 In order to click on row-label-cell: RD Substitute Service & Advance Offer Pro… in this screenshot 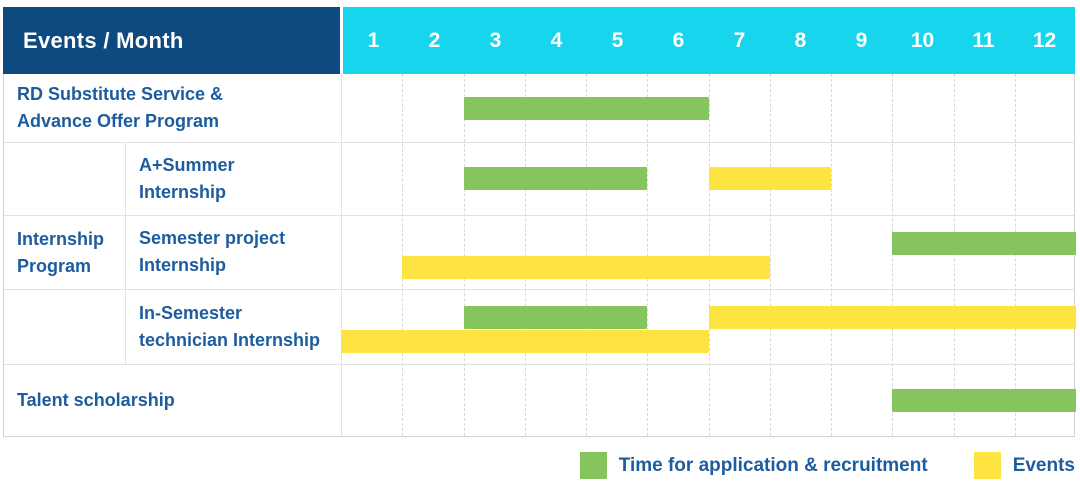, I will do `click(172, 108)`.